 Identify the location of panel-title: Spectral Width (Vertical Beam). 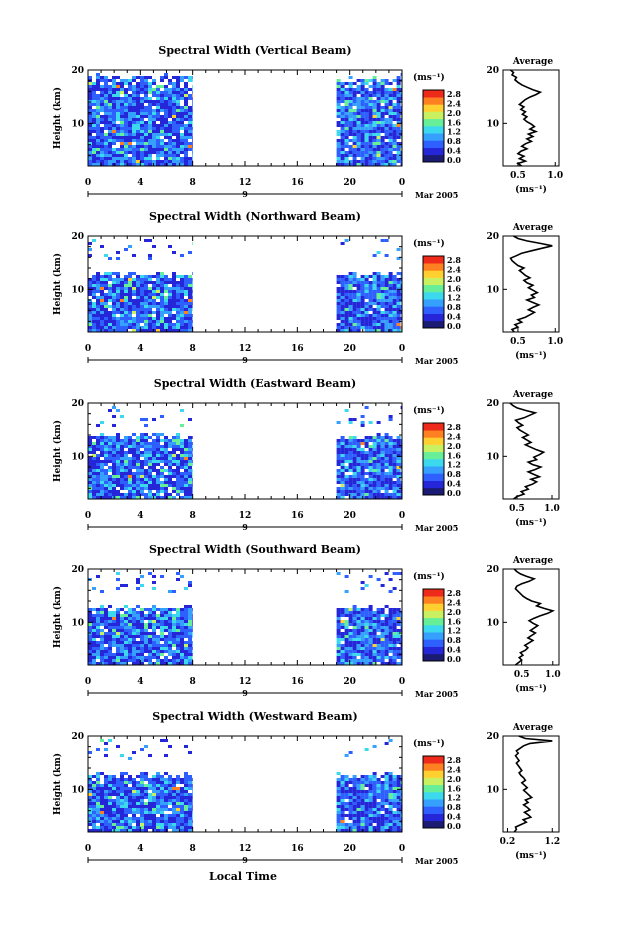
(254, 50).